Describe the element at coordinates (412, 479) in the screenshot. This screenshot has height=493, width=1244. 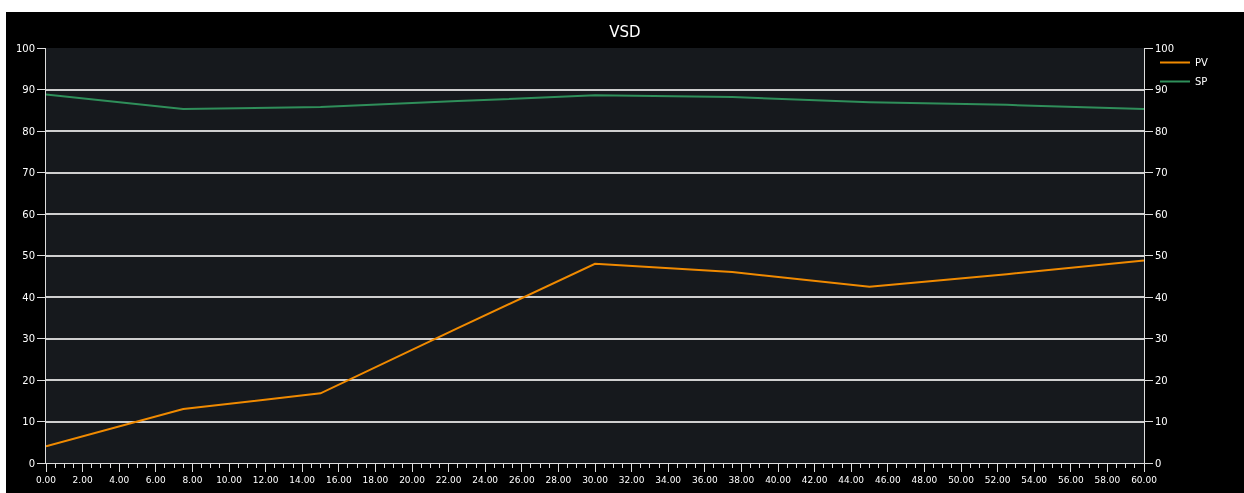
I see `x-tick-label: 20.00` at that location.